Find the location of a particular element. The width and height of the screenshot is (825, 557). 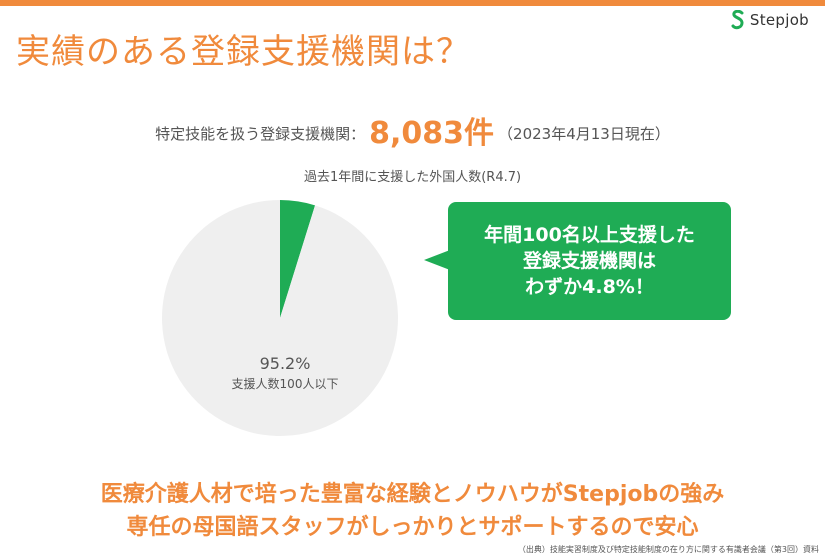

top-accent-bar is located at coordinates (412, 3).